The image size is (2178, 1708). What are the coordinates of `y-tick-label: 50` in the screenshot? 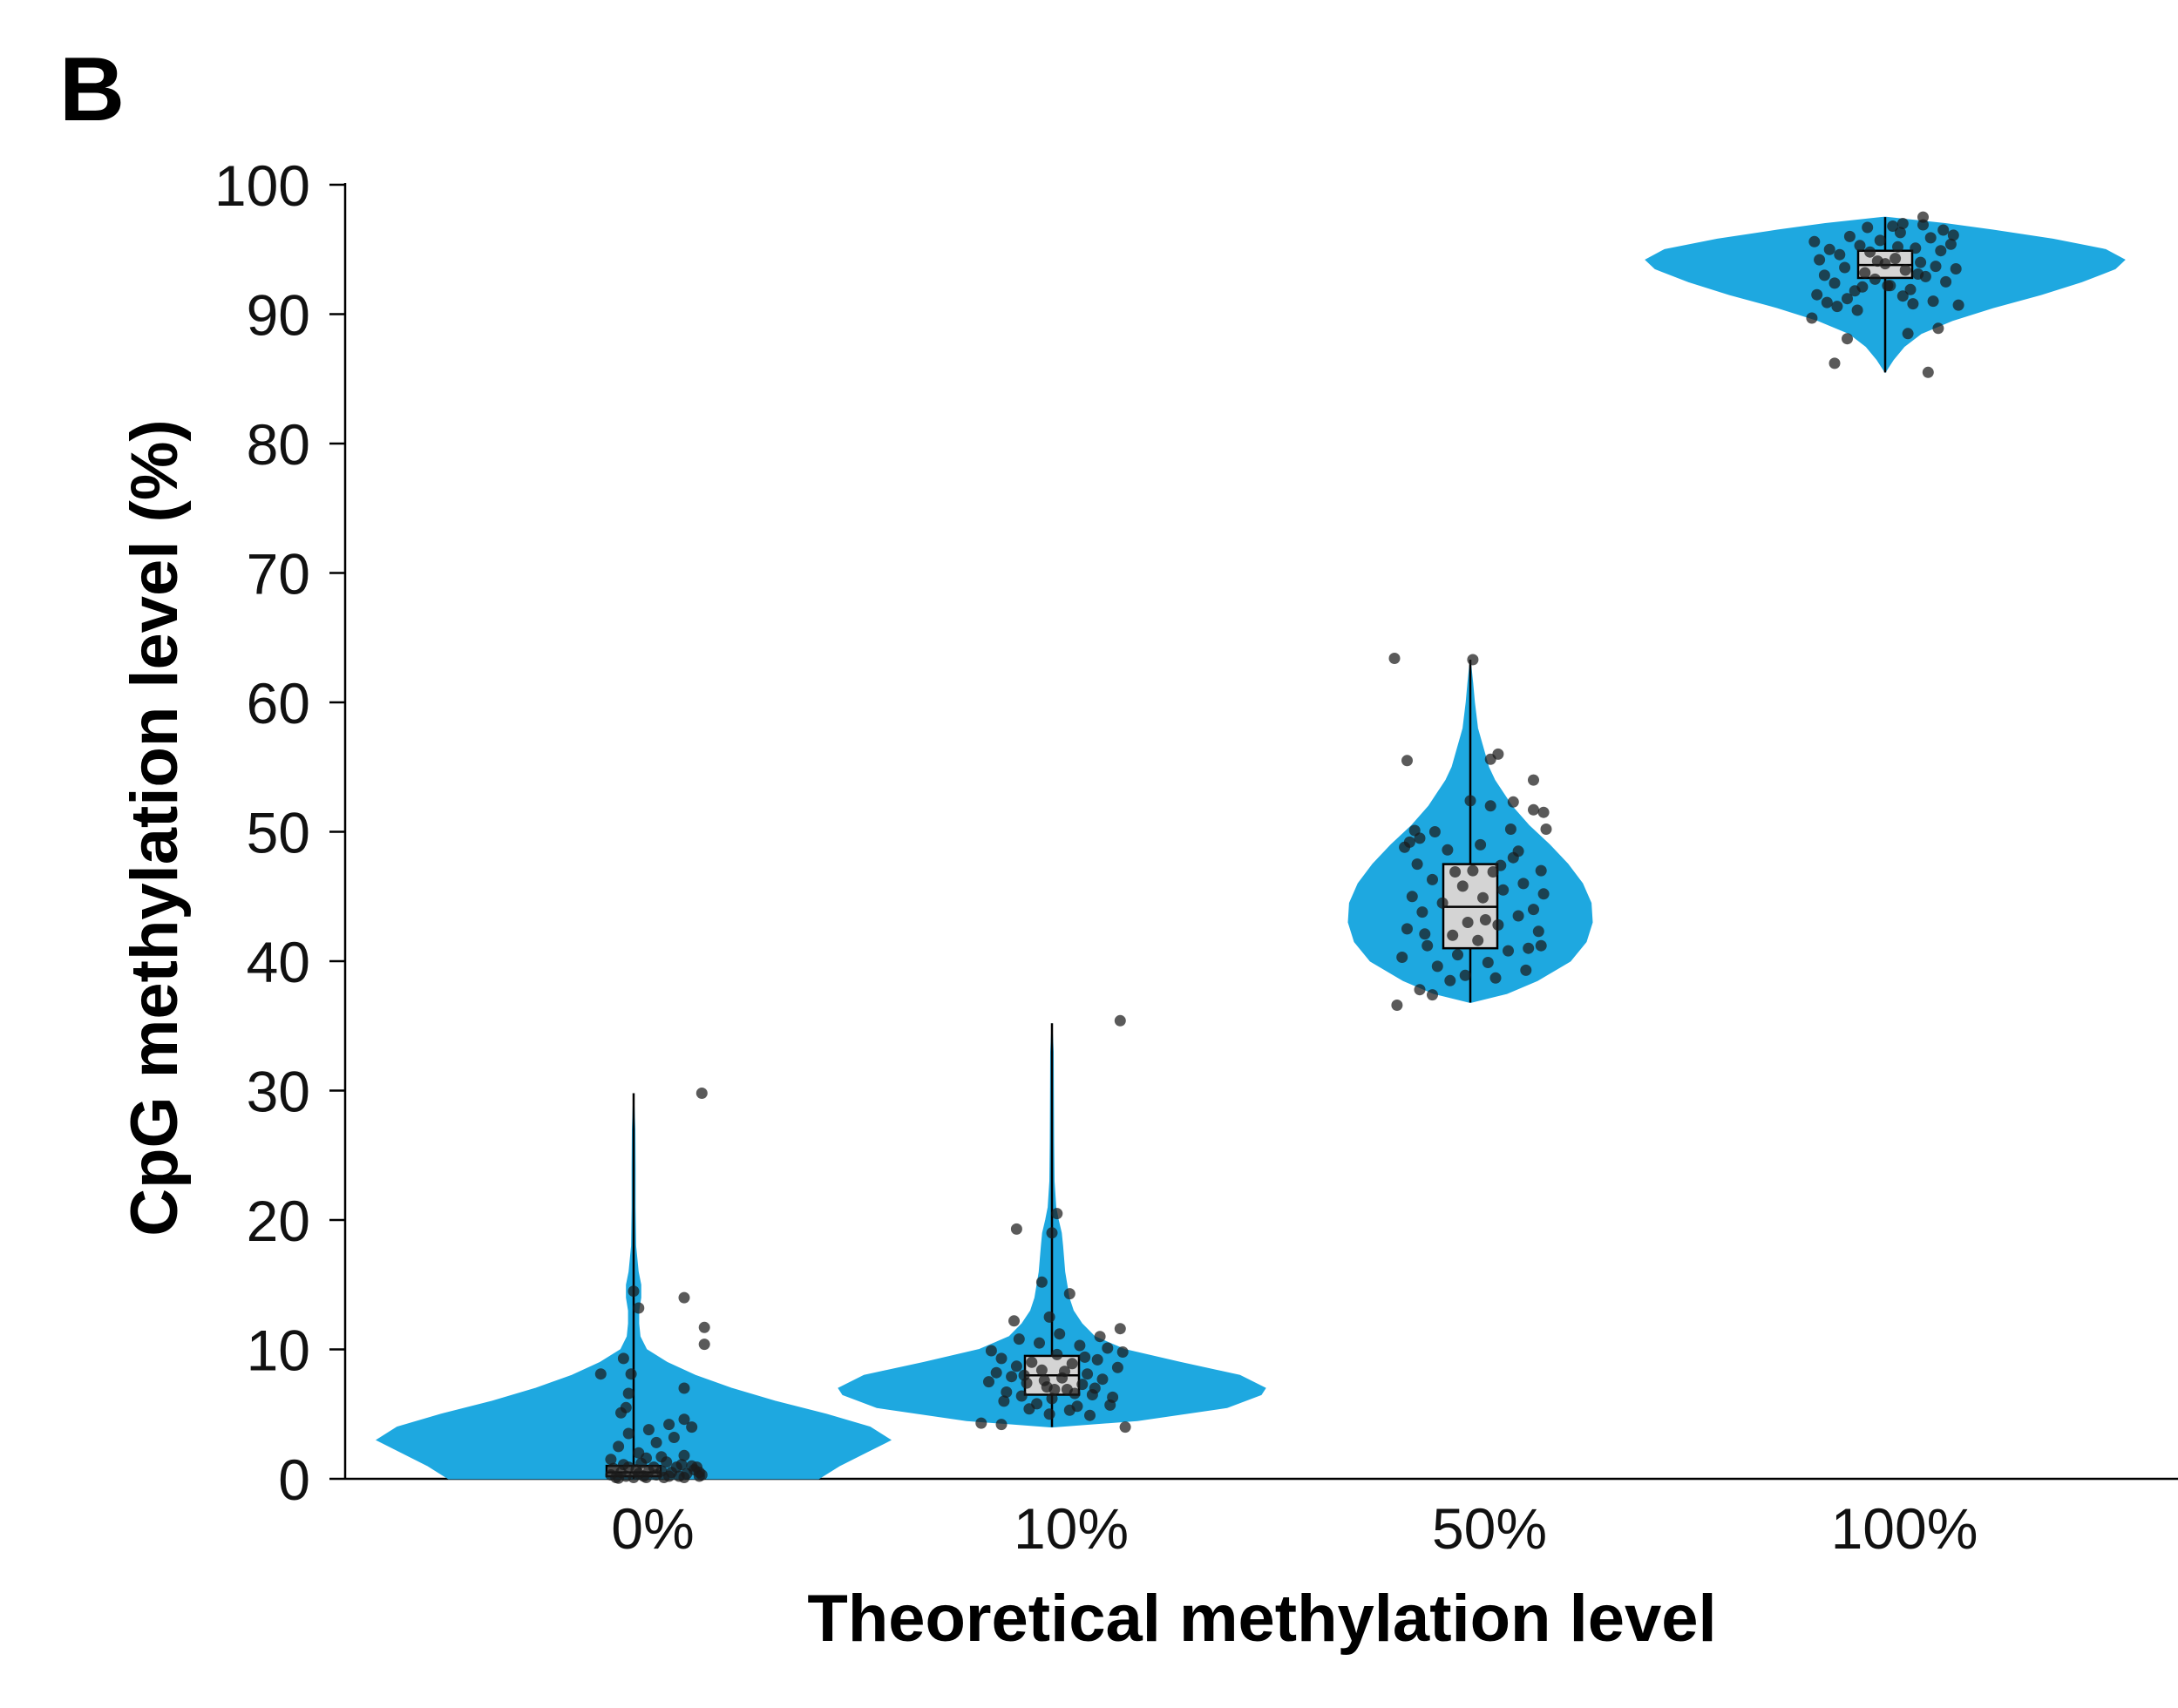 It's located at (278, 833).